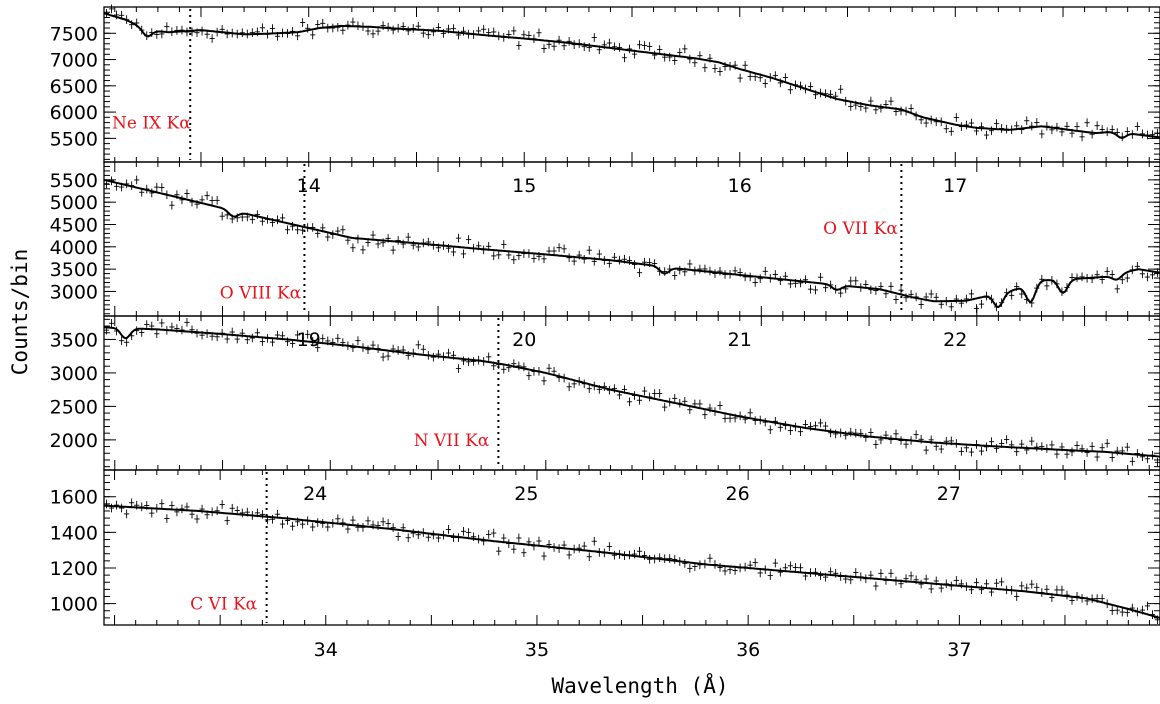 The image size is (1160, 704). Describe the element at coordinates (74, 61) in the screenshot. I see `y-tick-label: 7000` at that location.